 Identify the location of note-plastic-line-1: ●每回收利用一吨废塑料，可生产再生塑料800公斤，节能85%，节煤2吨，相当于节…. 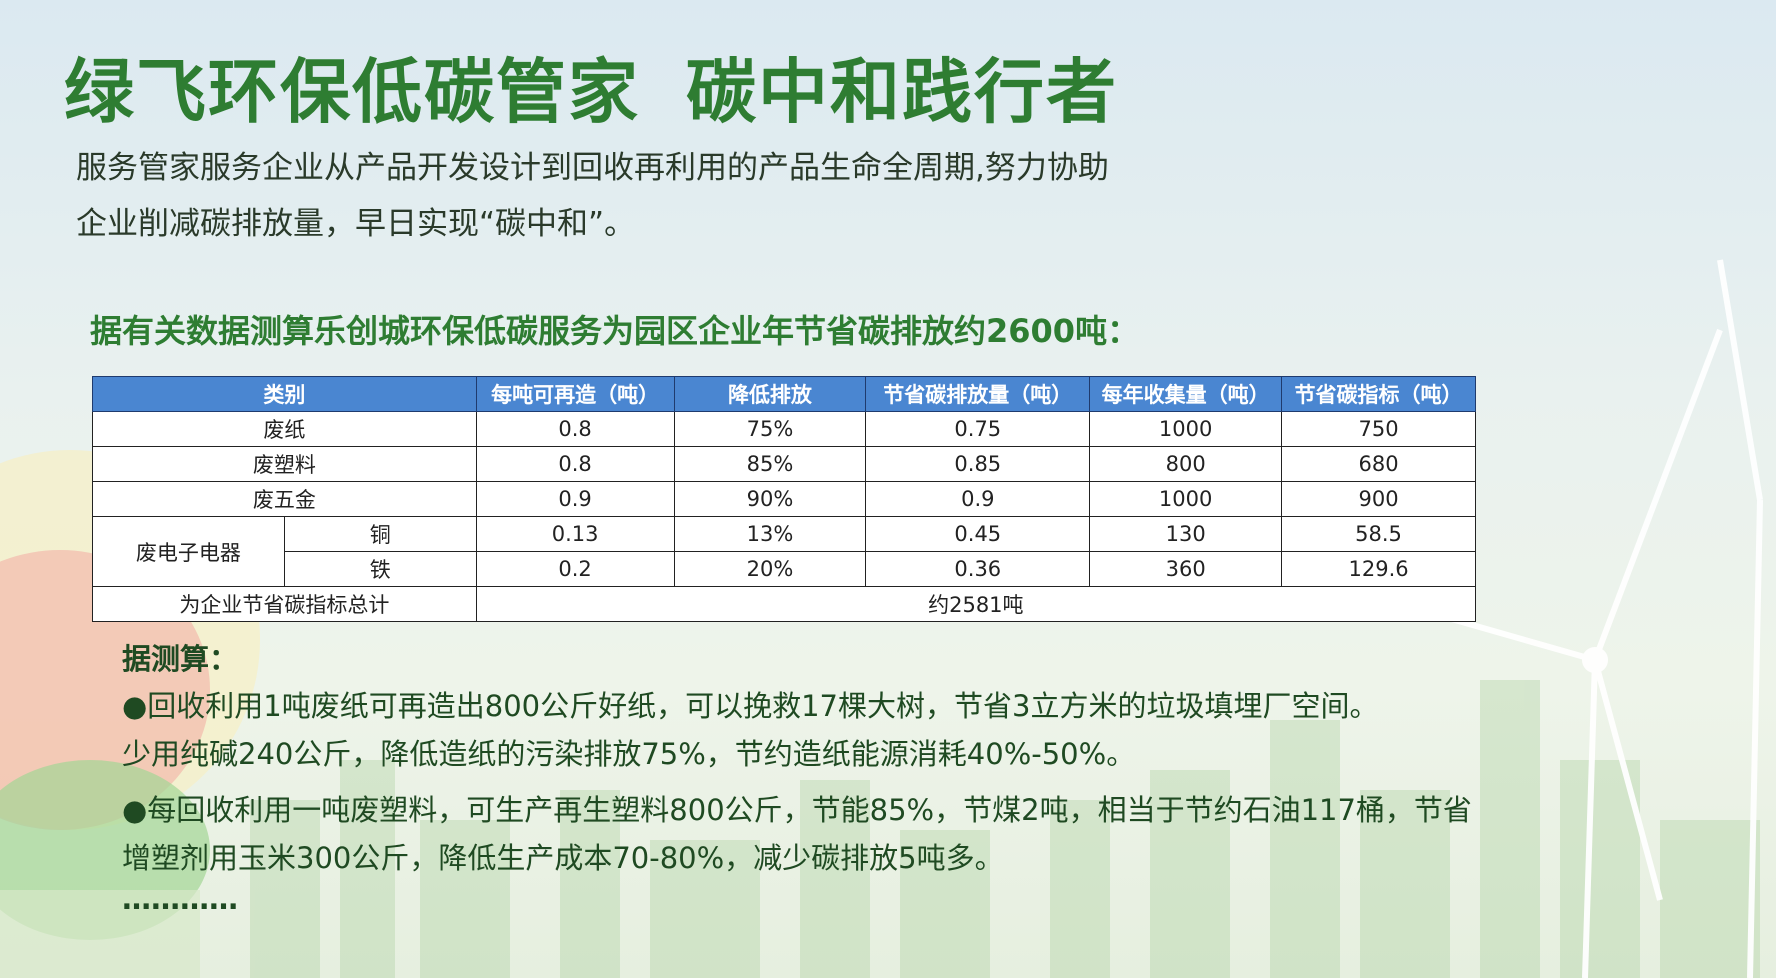
(797, 810).